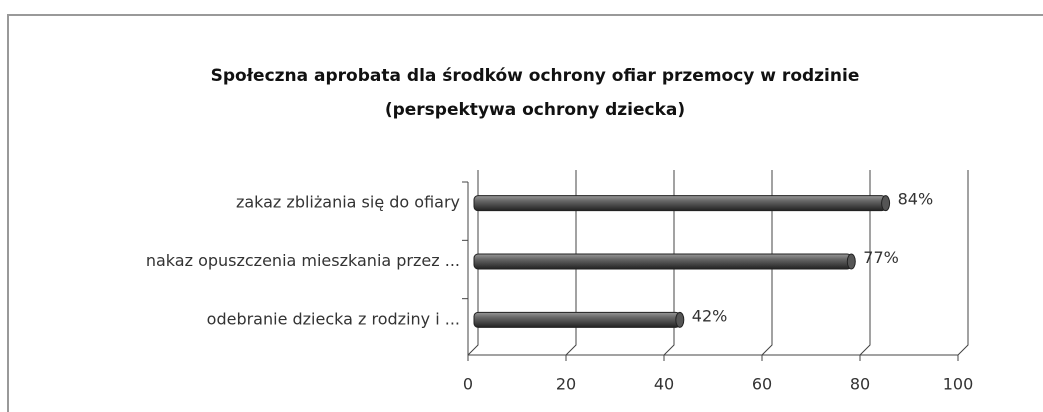 The image size is (1043, 412). What do you see at coordinates (535, 110) in the screenshot?
I see `chart-title: (perspektywa ochrony dziecka)` at bounding box center [535, 110].